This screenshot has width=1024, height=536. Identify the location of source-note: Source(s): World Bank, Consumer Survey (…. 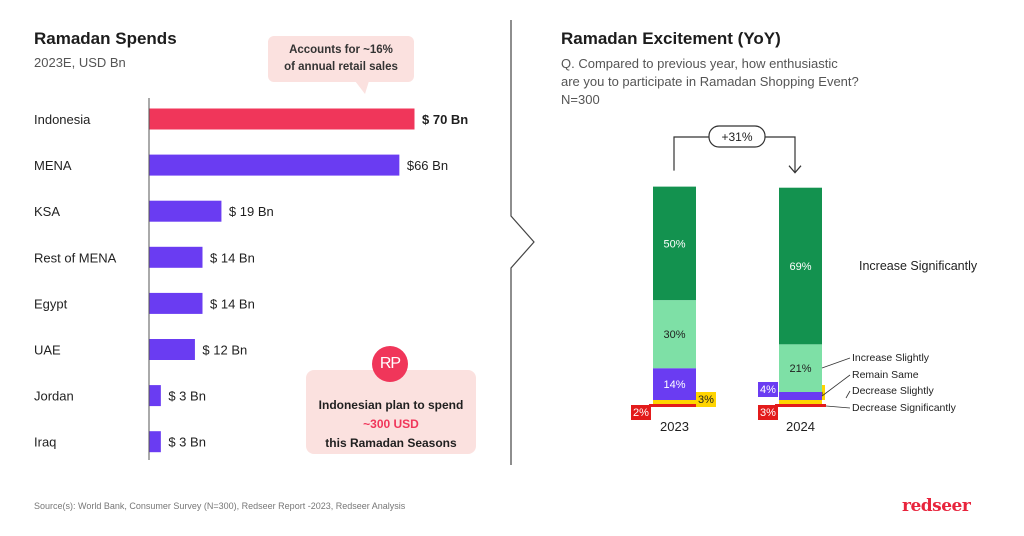
(220, 506).